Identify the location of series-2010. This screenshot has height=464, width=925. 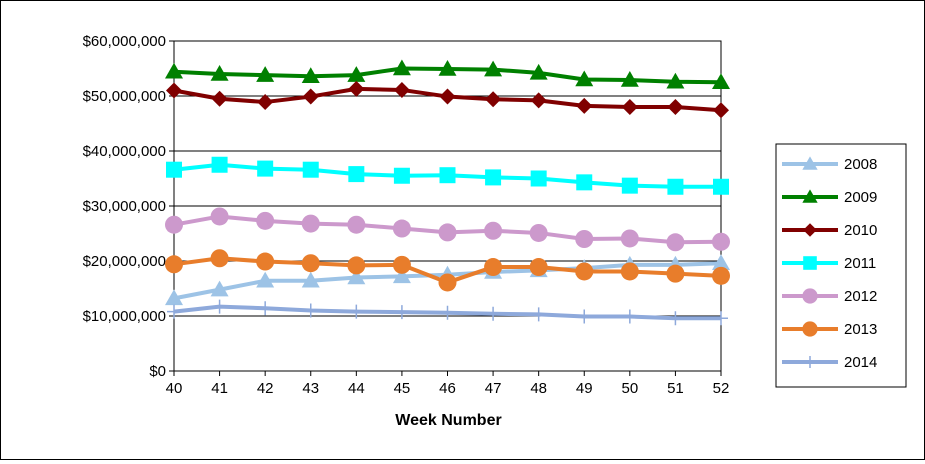
(447, 99).